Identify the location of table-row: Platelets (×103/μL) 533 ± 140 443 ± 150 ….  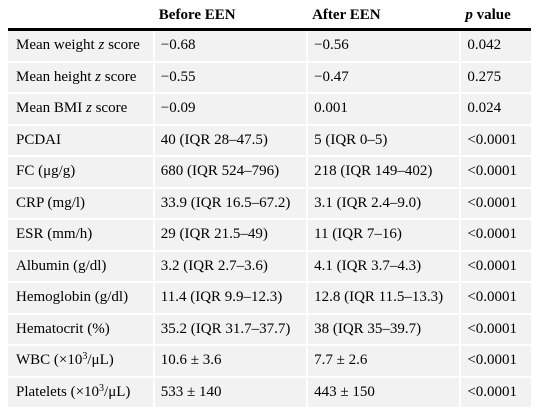
(269, 393).